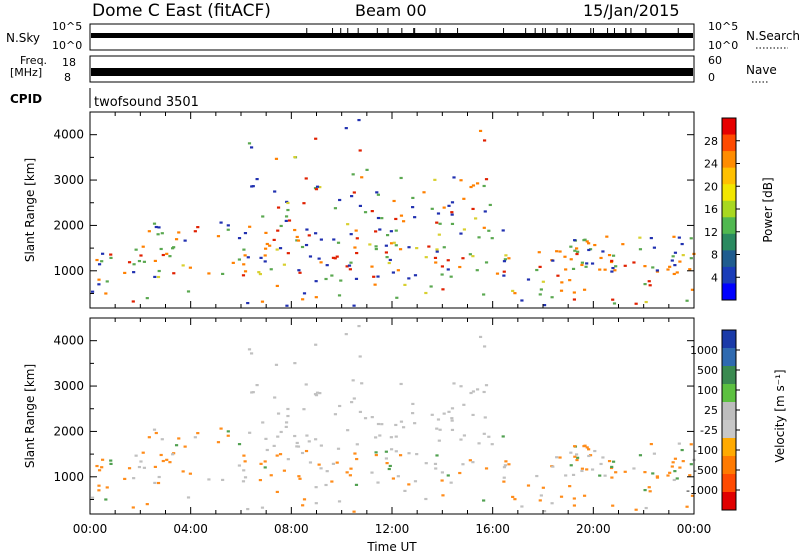 The width and height of the screenshot is (800, 554). Describe the element at coordinates (715, 60) in the screenshot. I see `nave-top-tick: 60` at that location.